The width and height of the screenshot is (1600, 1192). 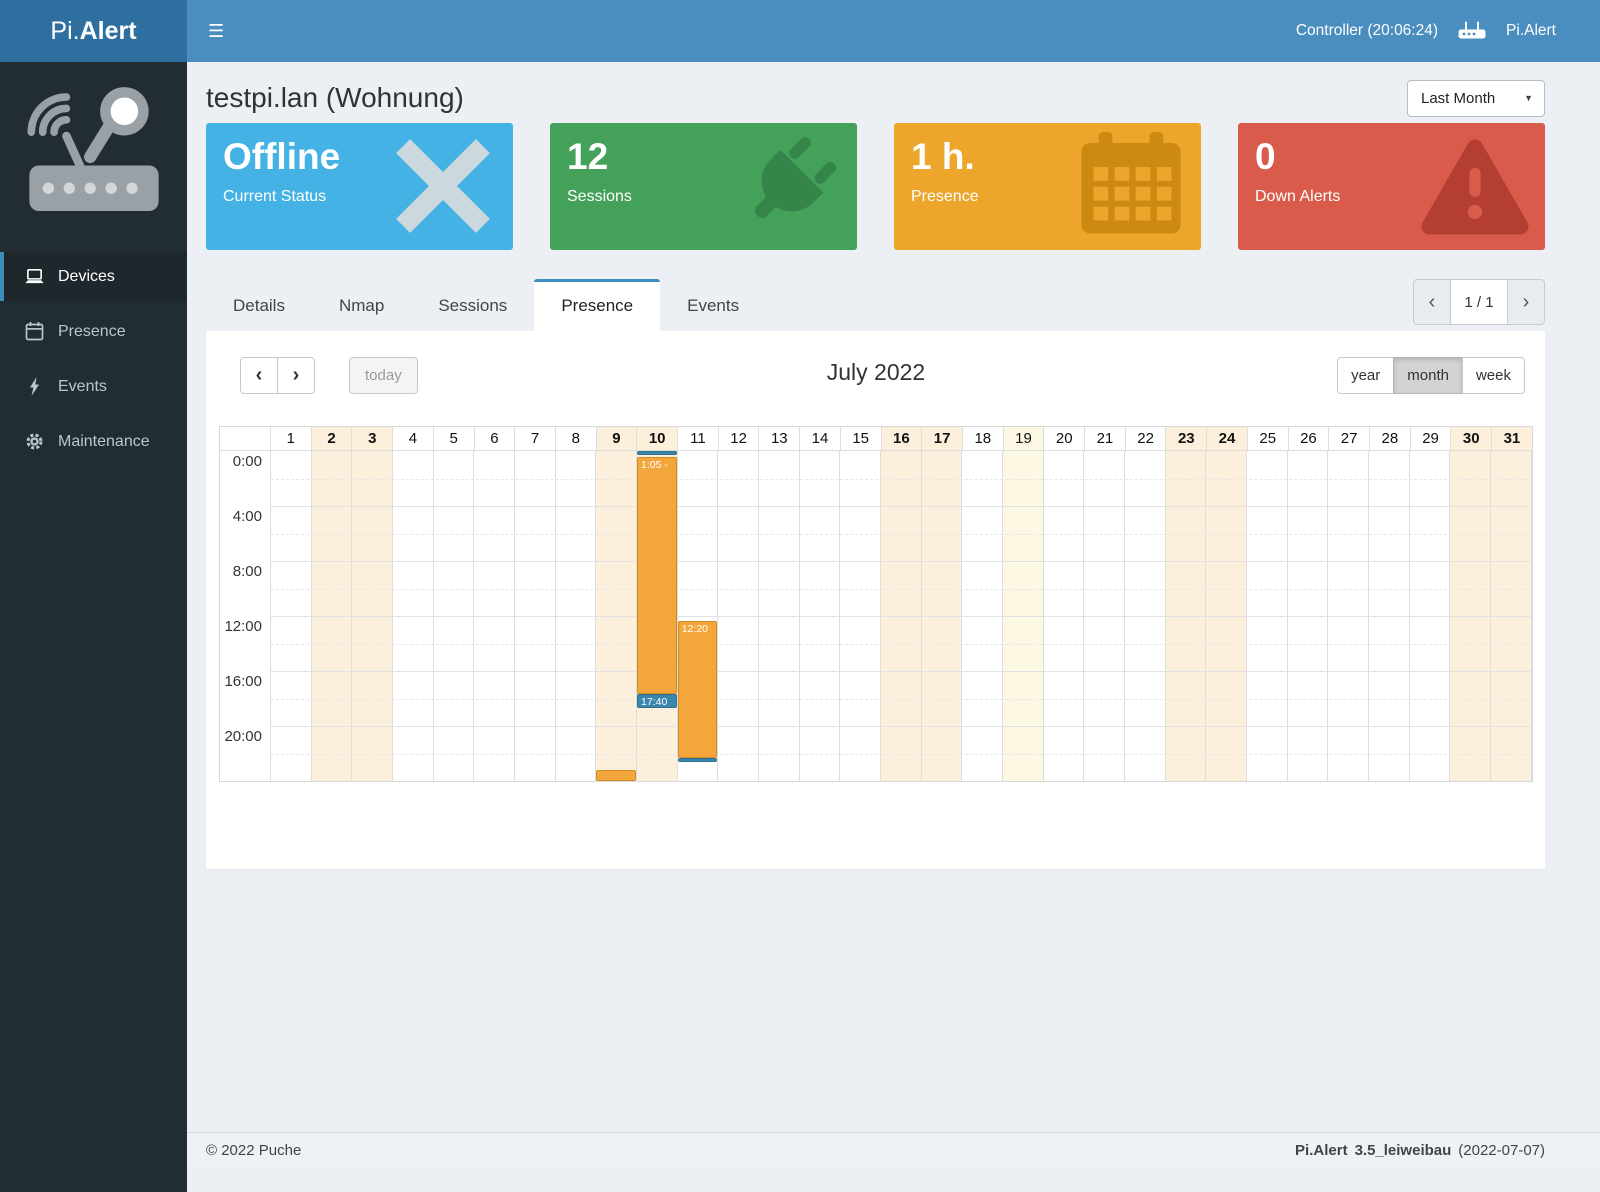 What do you see at coordinates (93, 331) in the screenshot?
I see `sidebar-item-presence: Presence` at bounding box center [93, 331].